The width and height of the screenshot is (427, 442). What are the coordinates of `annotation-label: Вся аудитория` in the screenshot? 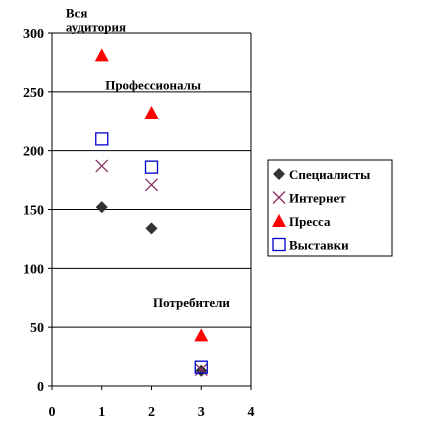 It's located at (96, 20).